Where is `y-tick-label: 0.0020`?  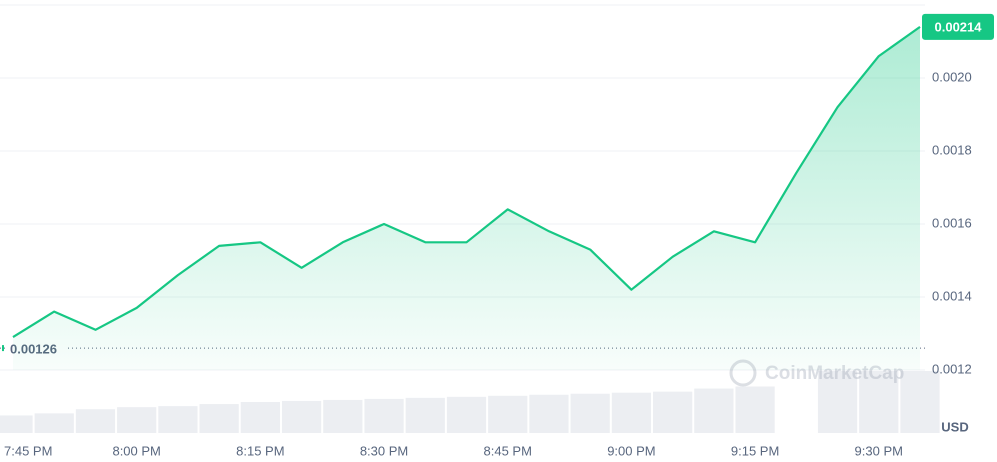 y-tick-label: 0.0020 is located at coordinates (952, 76).